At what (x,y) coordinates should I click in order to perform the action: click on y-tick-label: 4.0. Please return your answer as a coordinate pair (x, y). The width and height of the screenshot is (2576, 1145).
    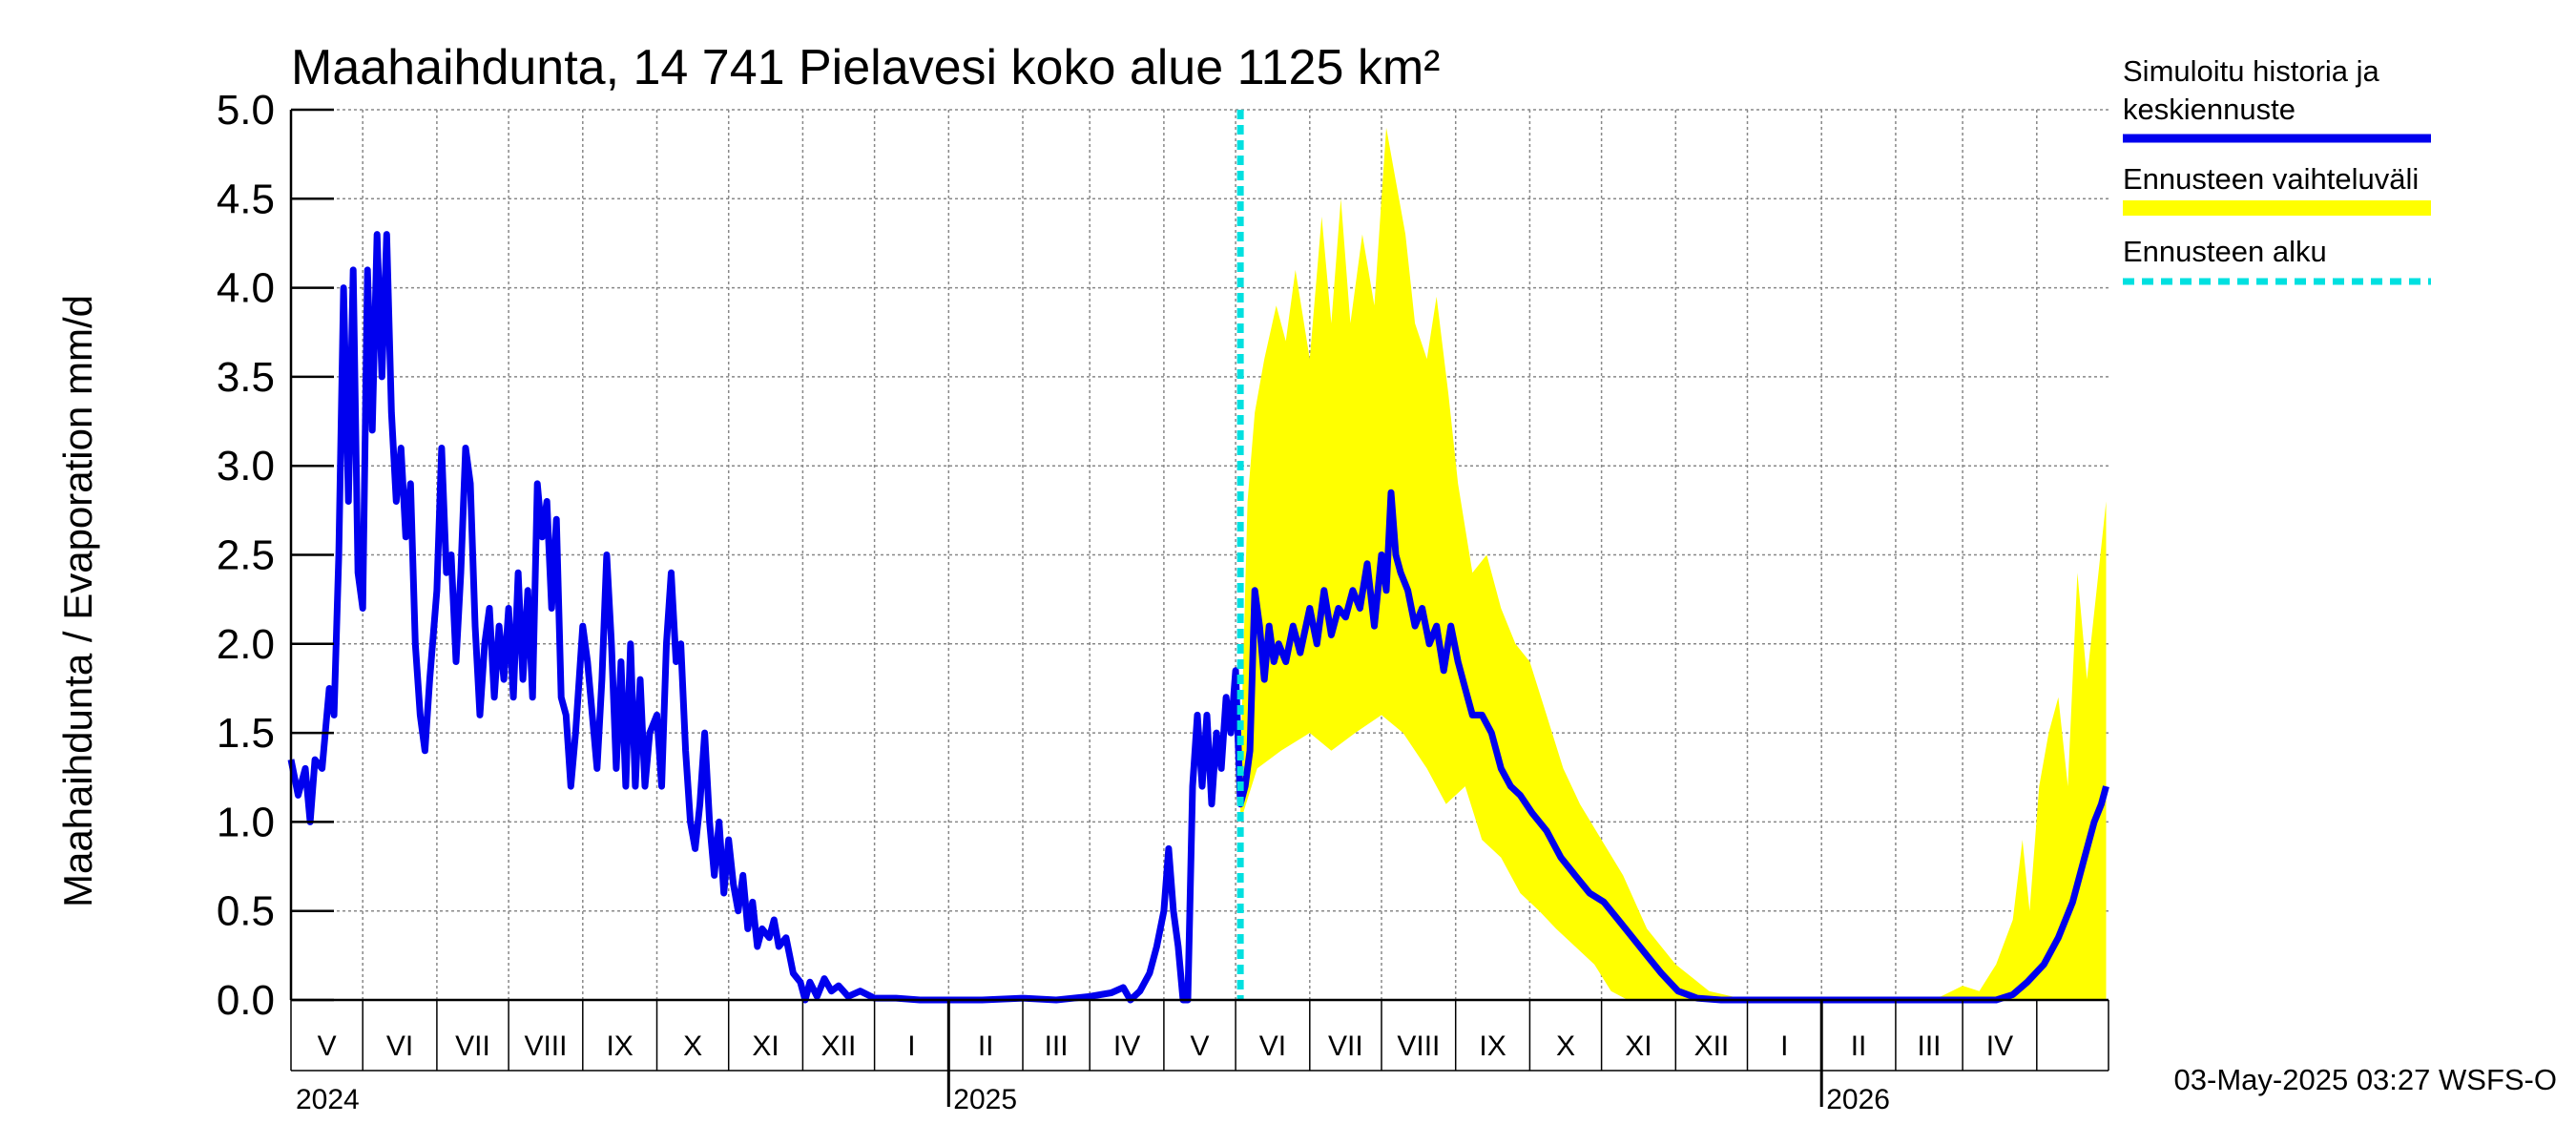
    Looking at the image, I should click on (246, 288).